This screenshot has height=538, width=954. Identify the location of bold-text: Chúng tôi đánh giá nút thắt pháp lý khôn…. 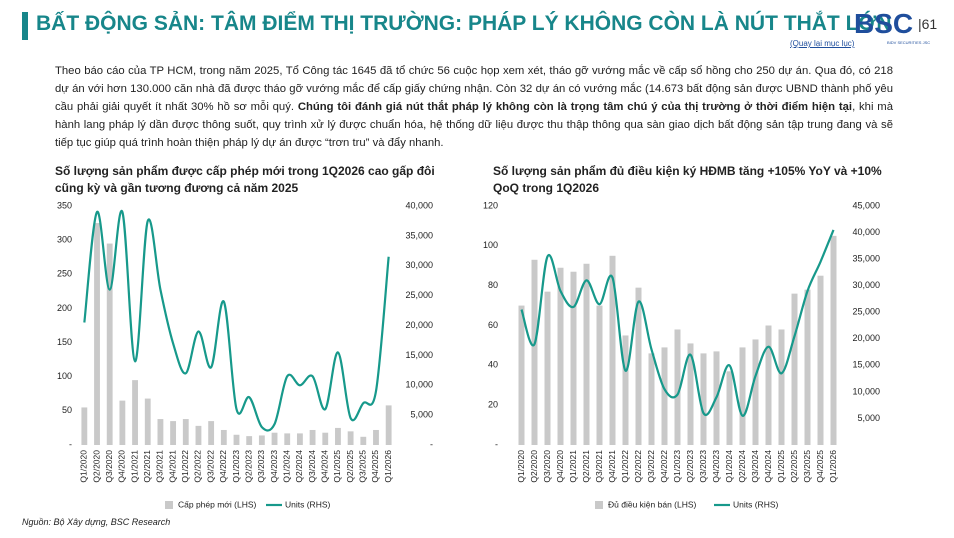
(575, 107).